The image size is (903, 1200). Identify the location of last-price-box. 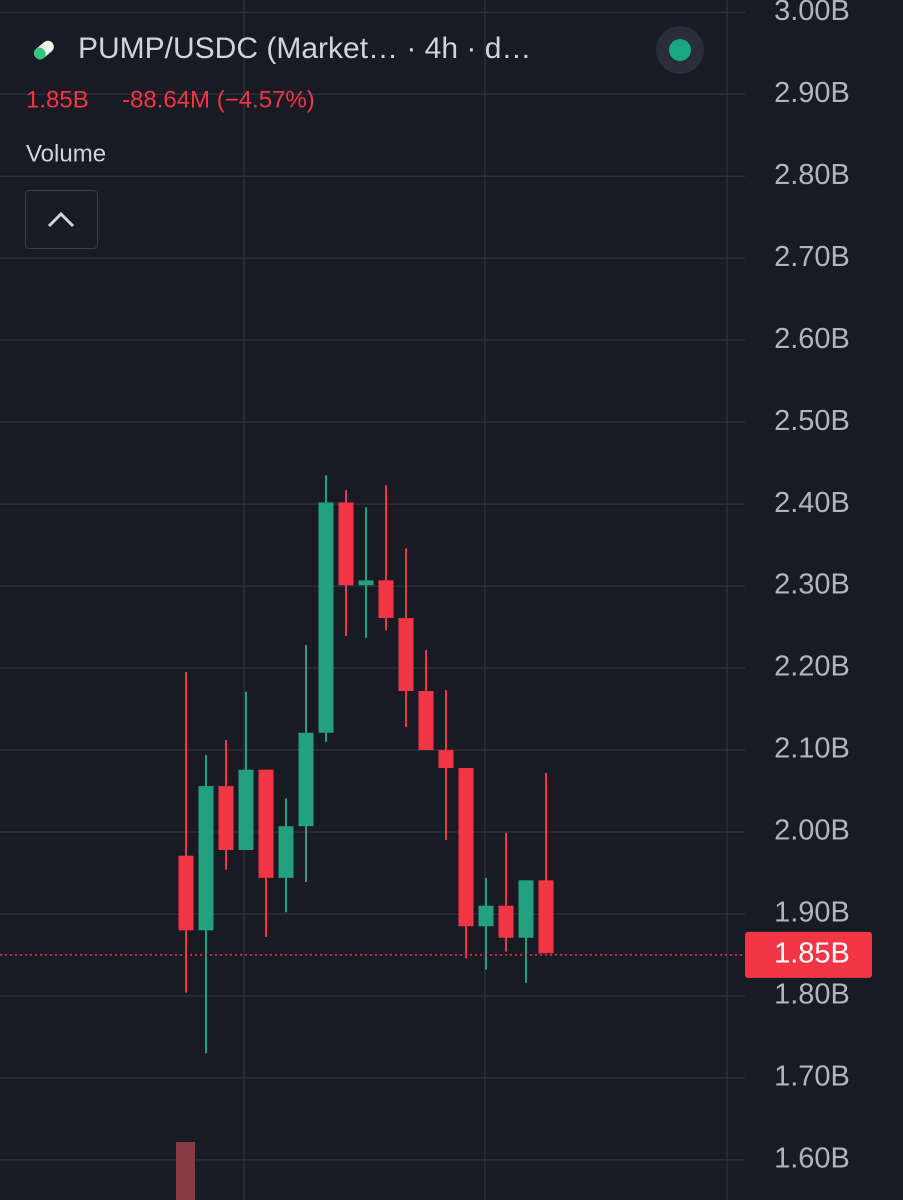
(808, 954).